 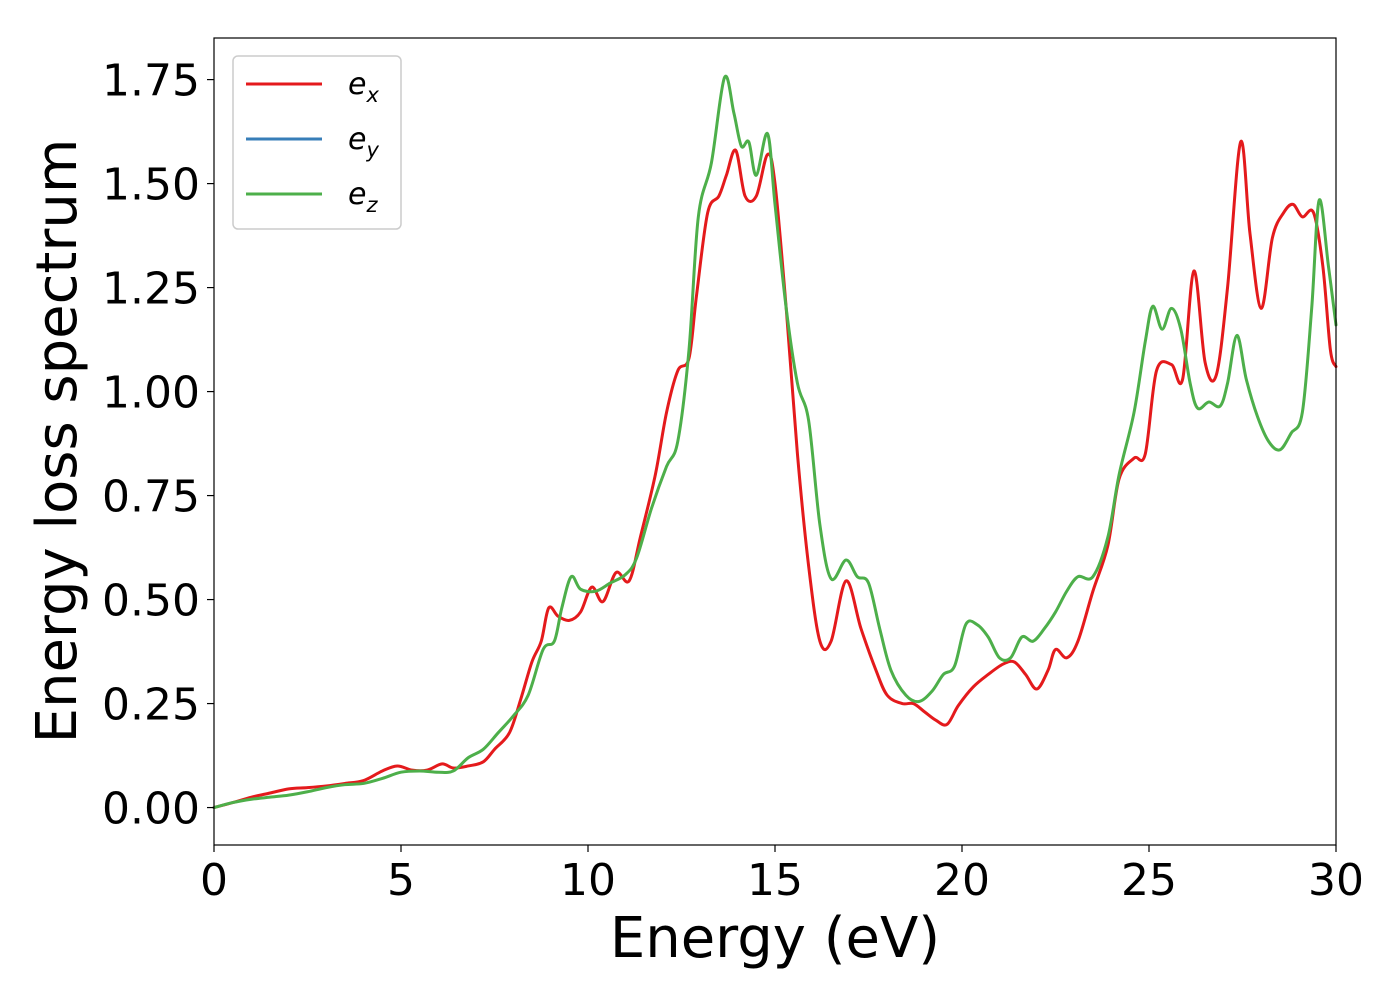 What do you see at coordinates (151, 601) in the screenshot?
I see `y-tick-label: 0.50` at bounding box center [151, 601].